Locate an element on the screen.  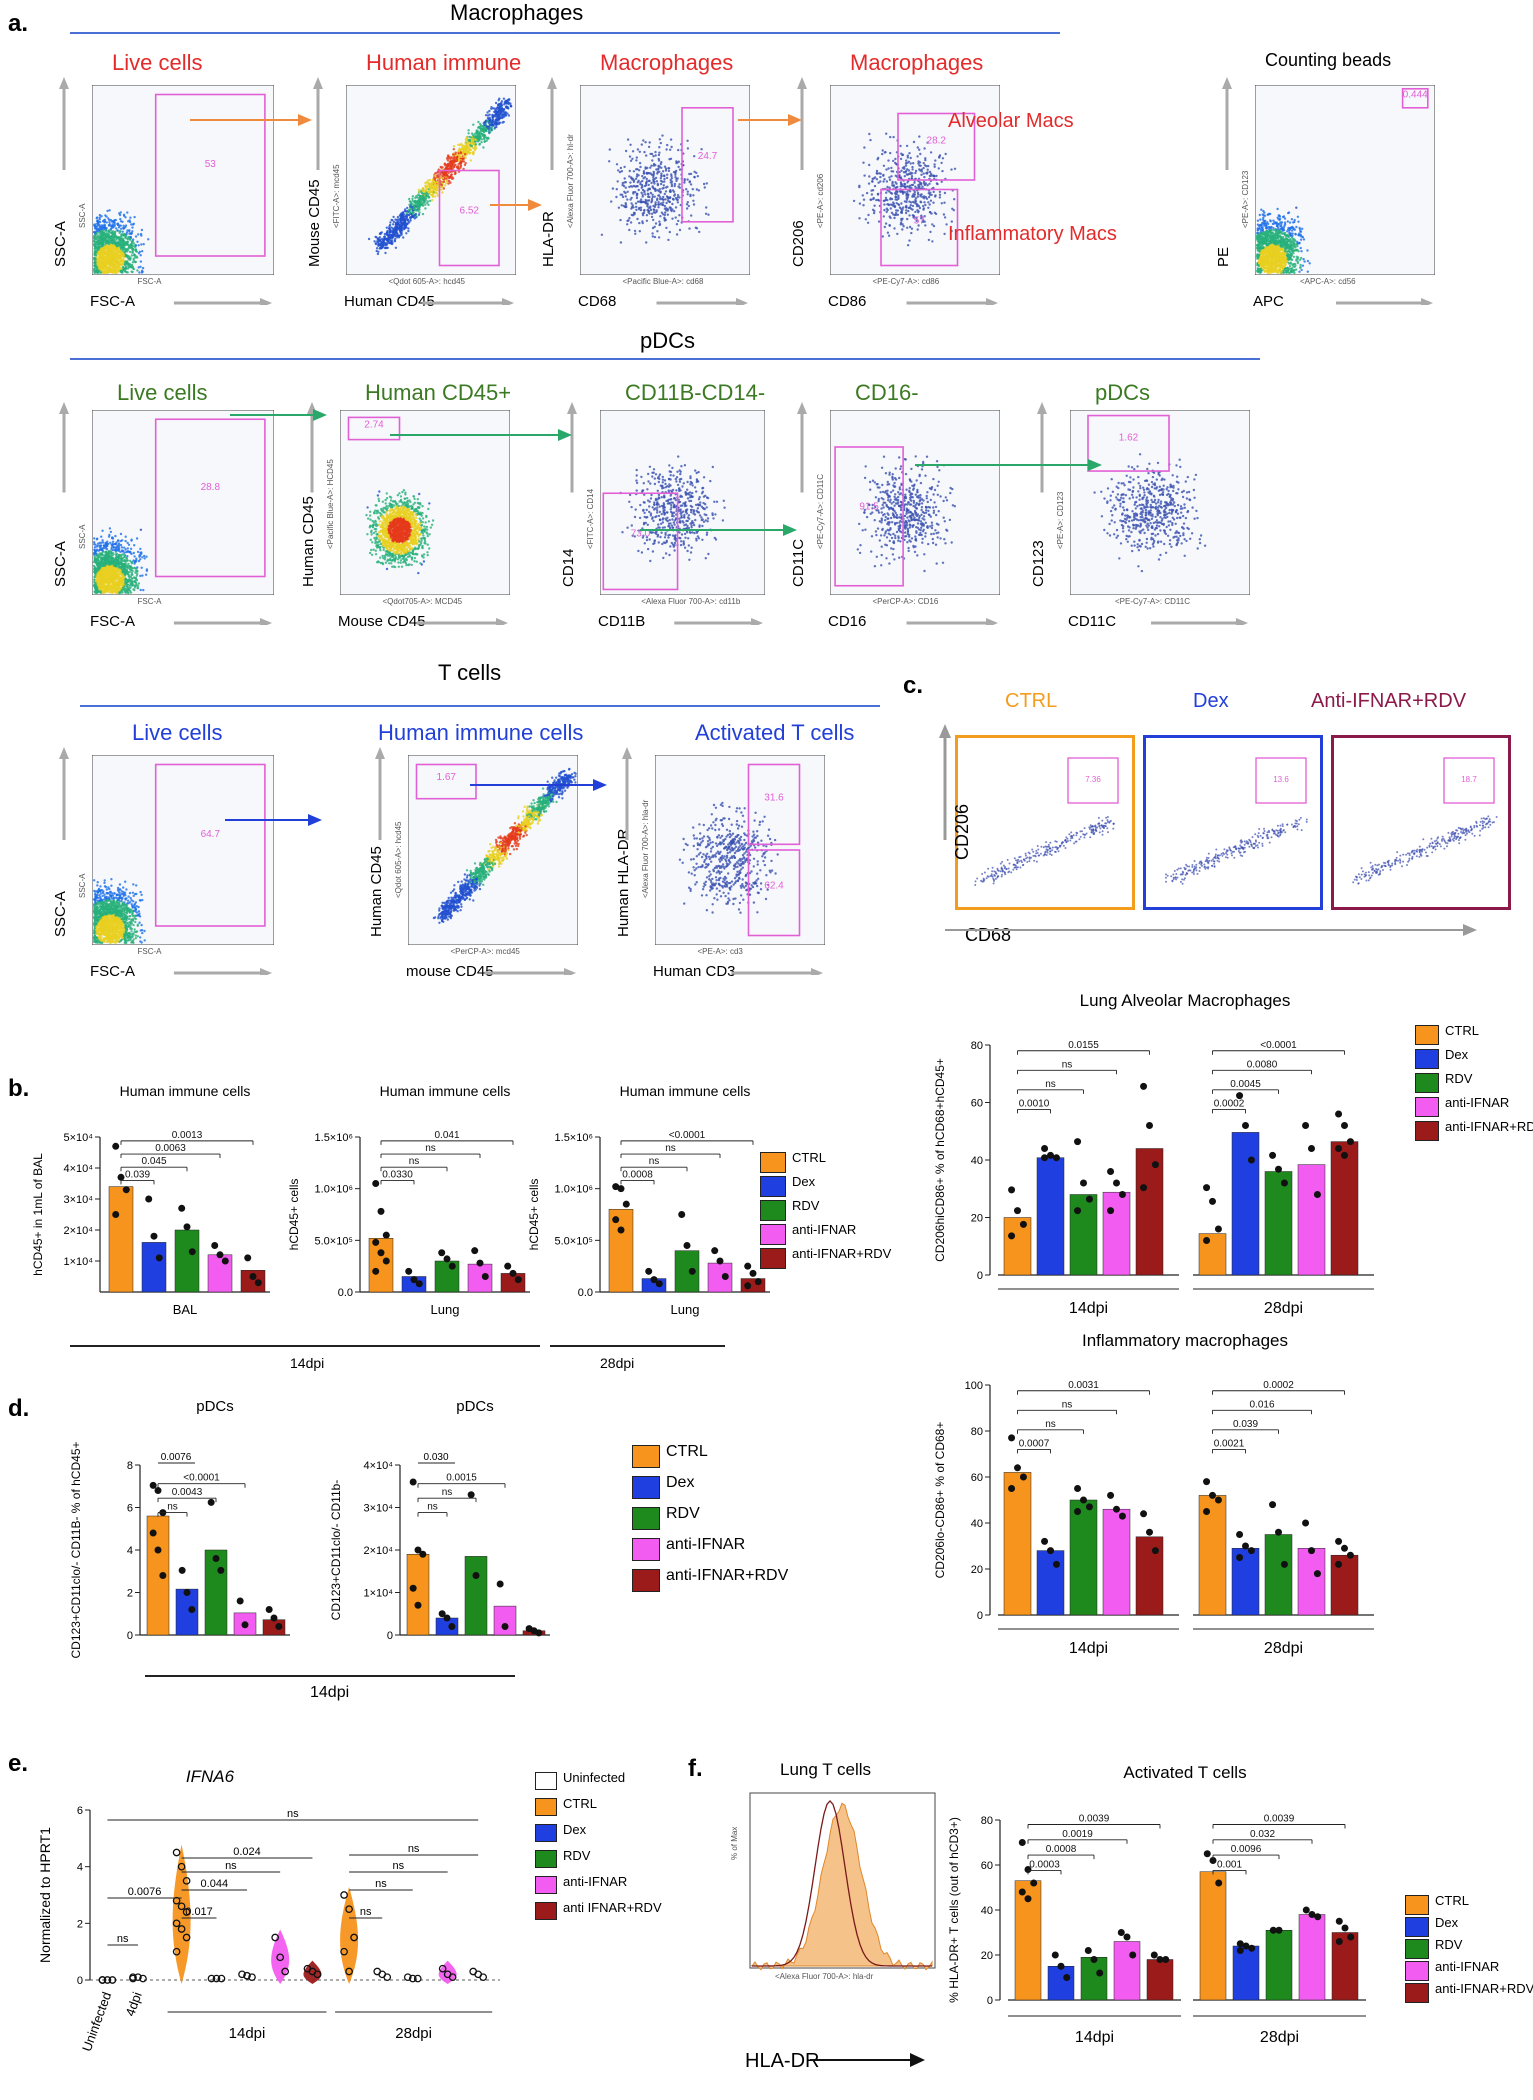
gate is located at coordinates (469, 218).